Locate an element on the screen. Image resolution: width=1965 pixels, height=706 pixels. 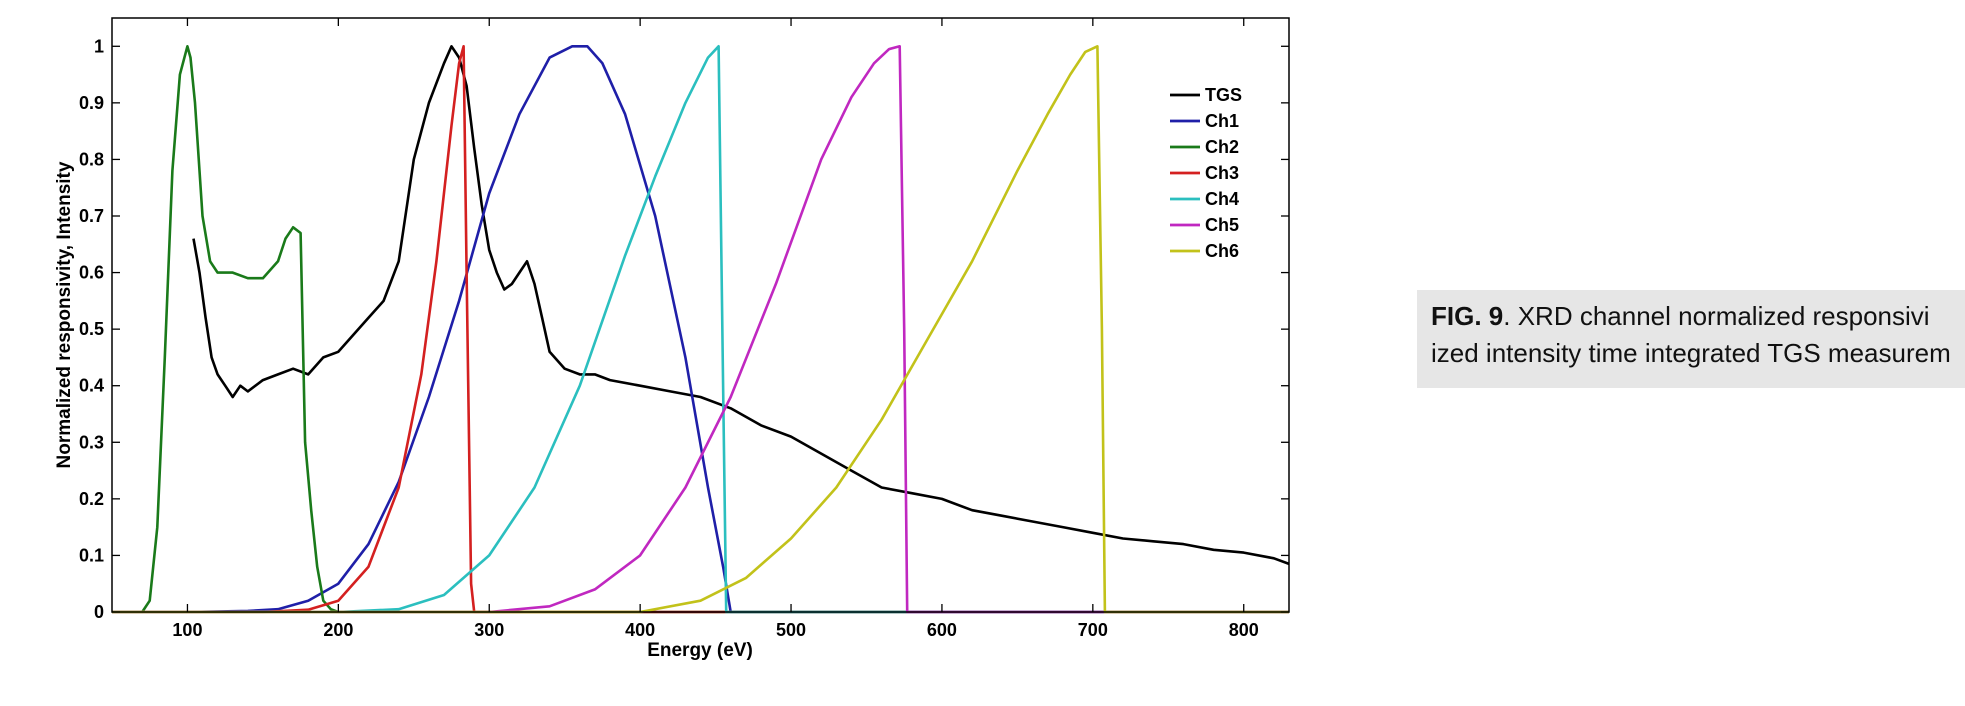
y-tick-label: 0.5 is located at coordinates (91, 329).